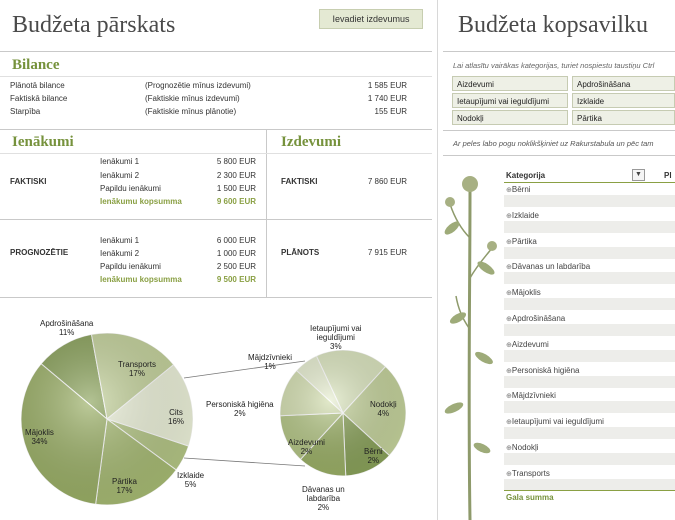 This screenshot has height=520, width=675. I want to click on page-title: Budžeta pārskats, so click(94, 25).